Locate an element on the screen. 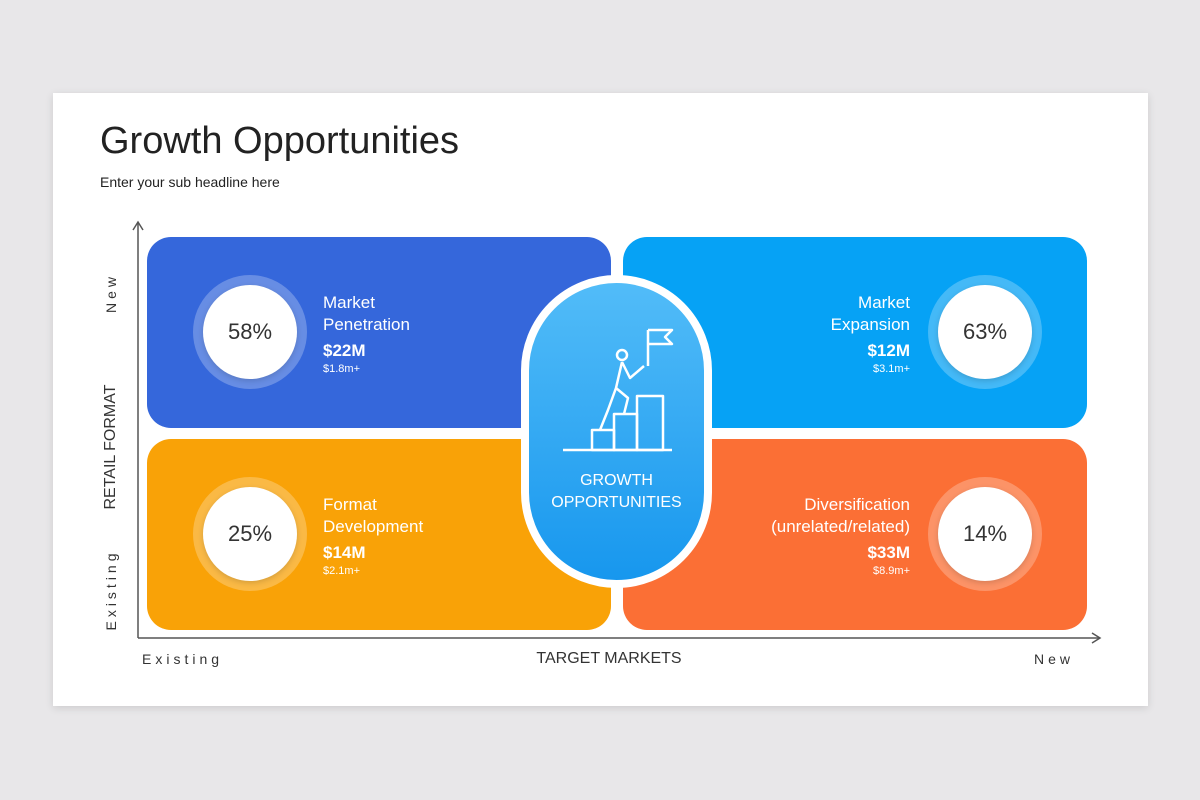 The image size is (1200, 800). x-axis-high: New is located at coordinates (1054, 659).